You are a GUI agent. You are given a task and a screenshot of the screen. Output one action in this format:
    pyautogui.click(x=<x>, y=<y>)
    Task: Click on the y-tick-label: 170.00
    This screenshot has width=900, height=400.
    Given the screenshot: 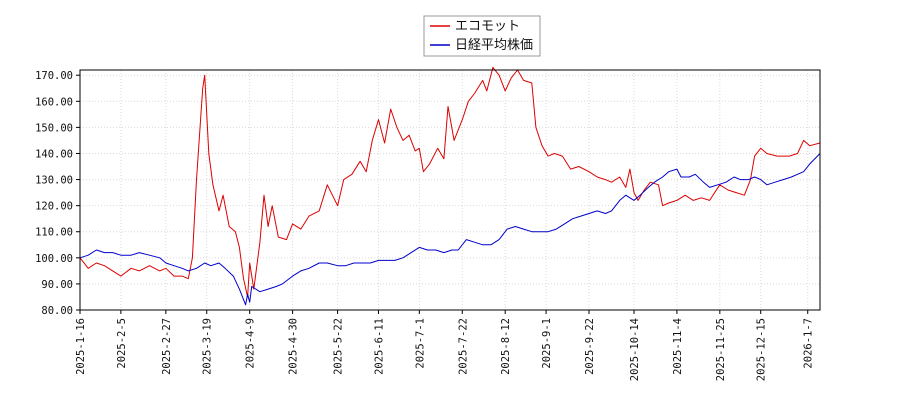 What is the action you would take?
    pyautogui.click(x=54, y=76)
    